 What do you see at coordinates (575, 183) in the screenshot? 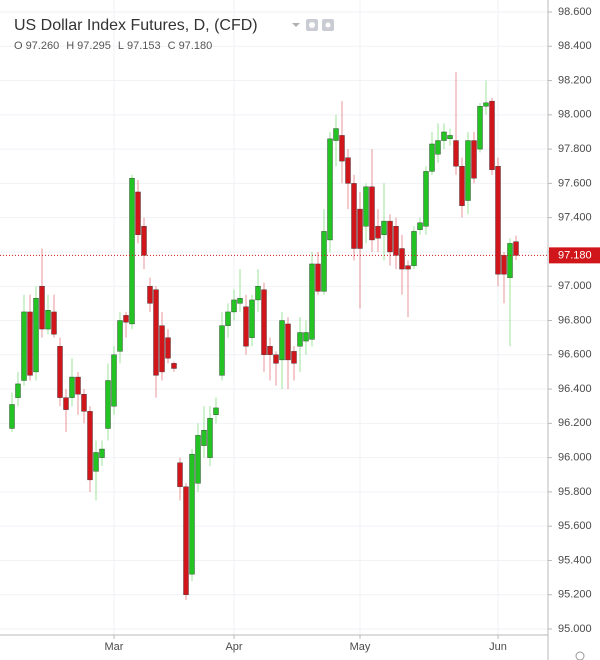
I see `y-tick-label: 97.600` at bounding box center [575, 183].